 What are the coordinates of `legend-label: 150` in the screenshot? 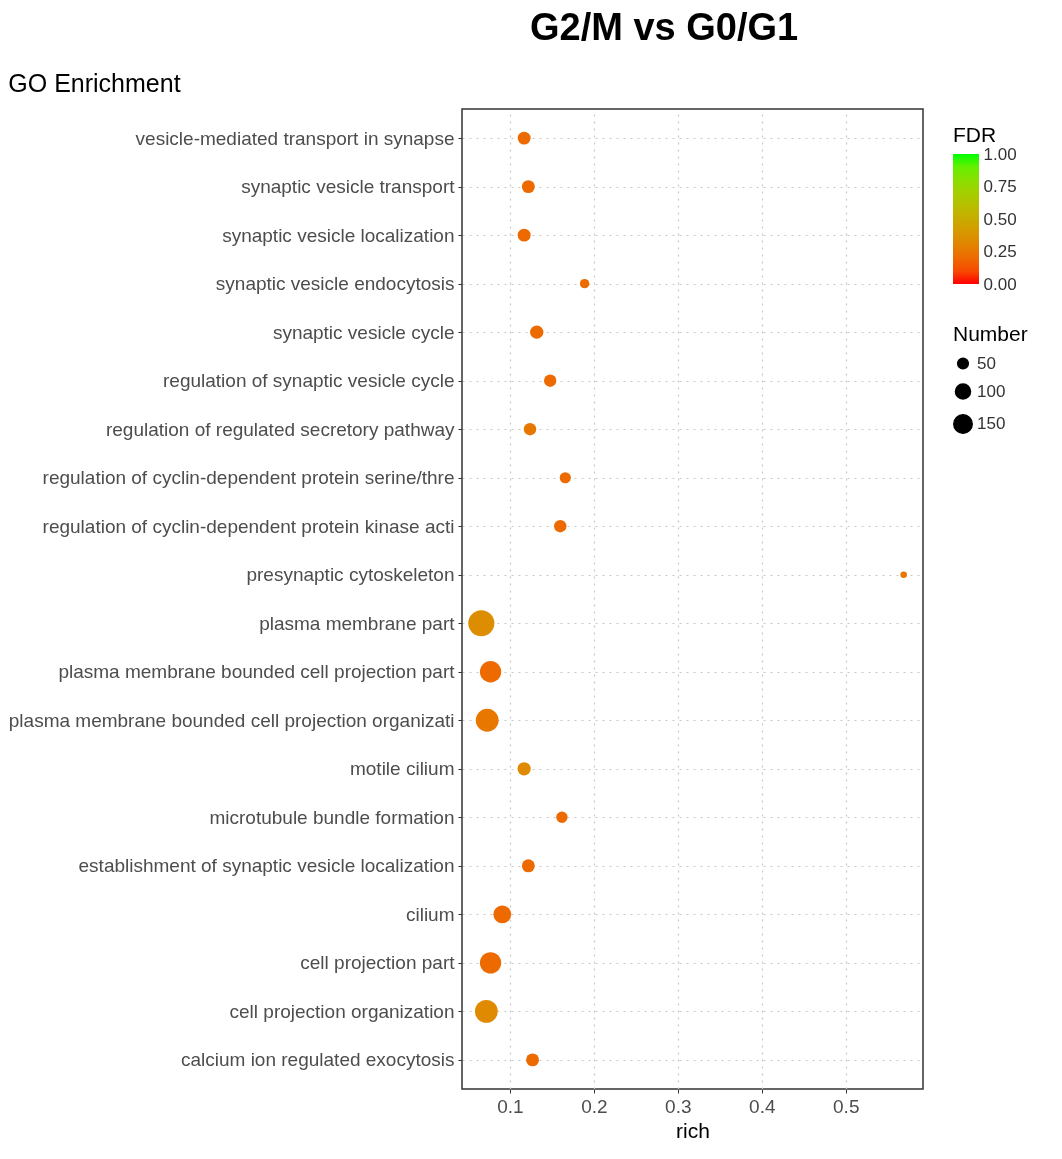 It's located at (991, 423).